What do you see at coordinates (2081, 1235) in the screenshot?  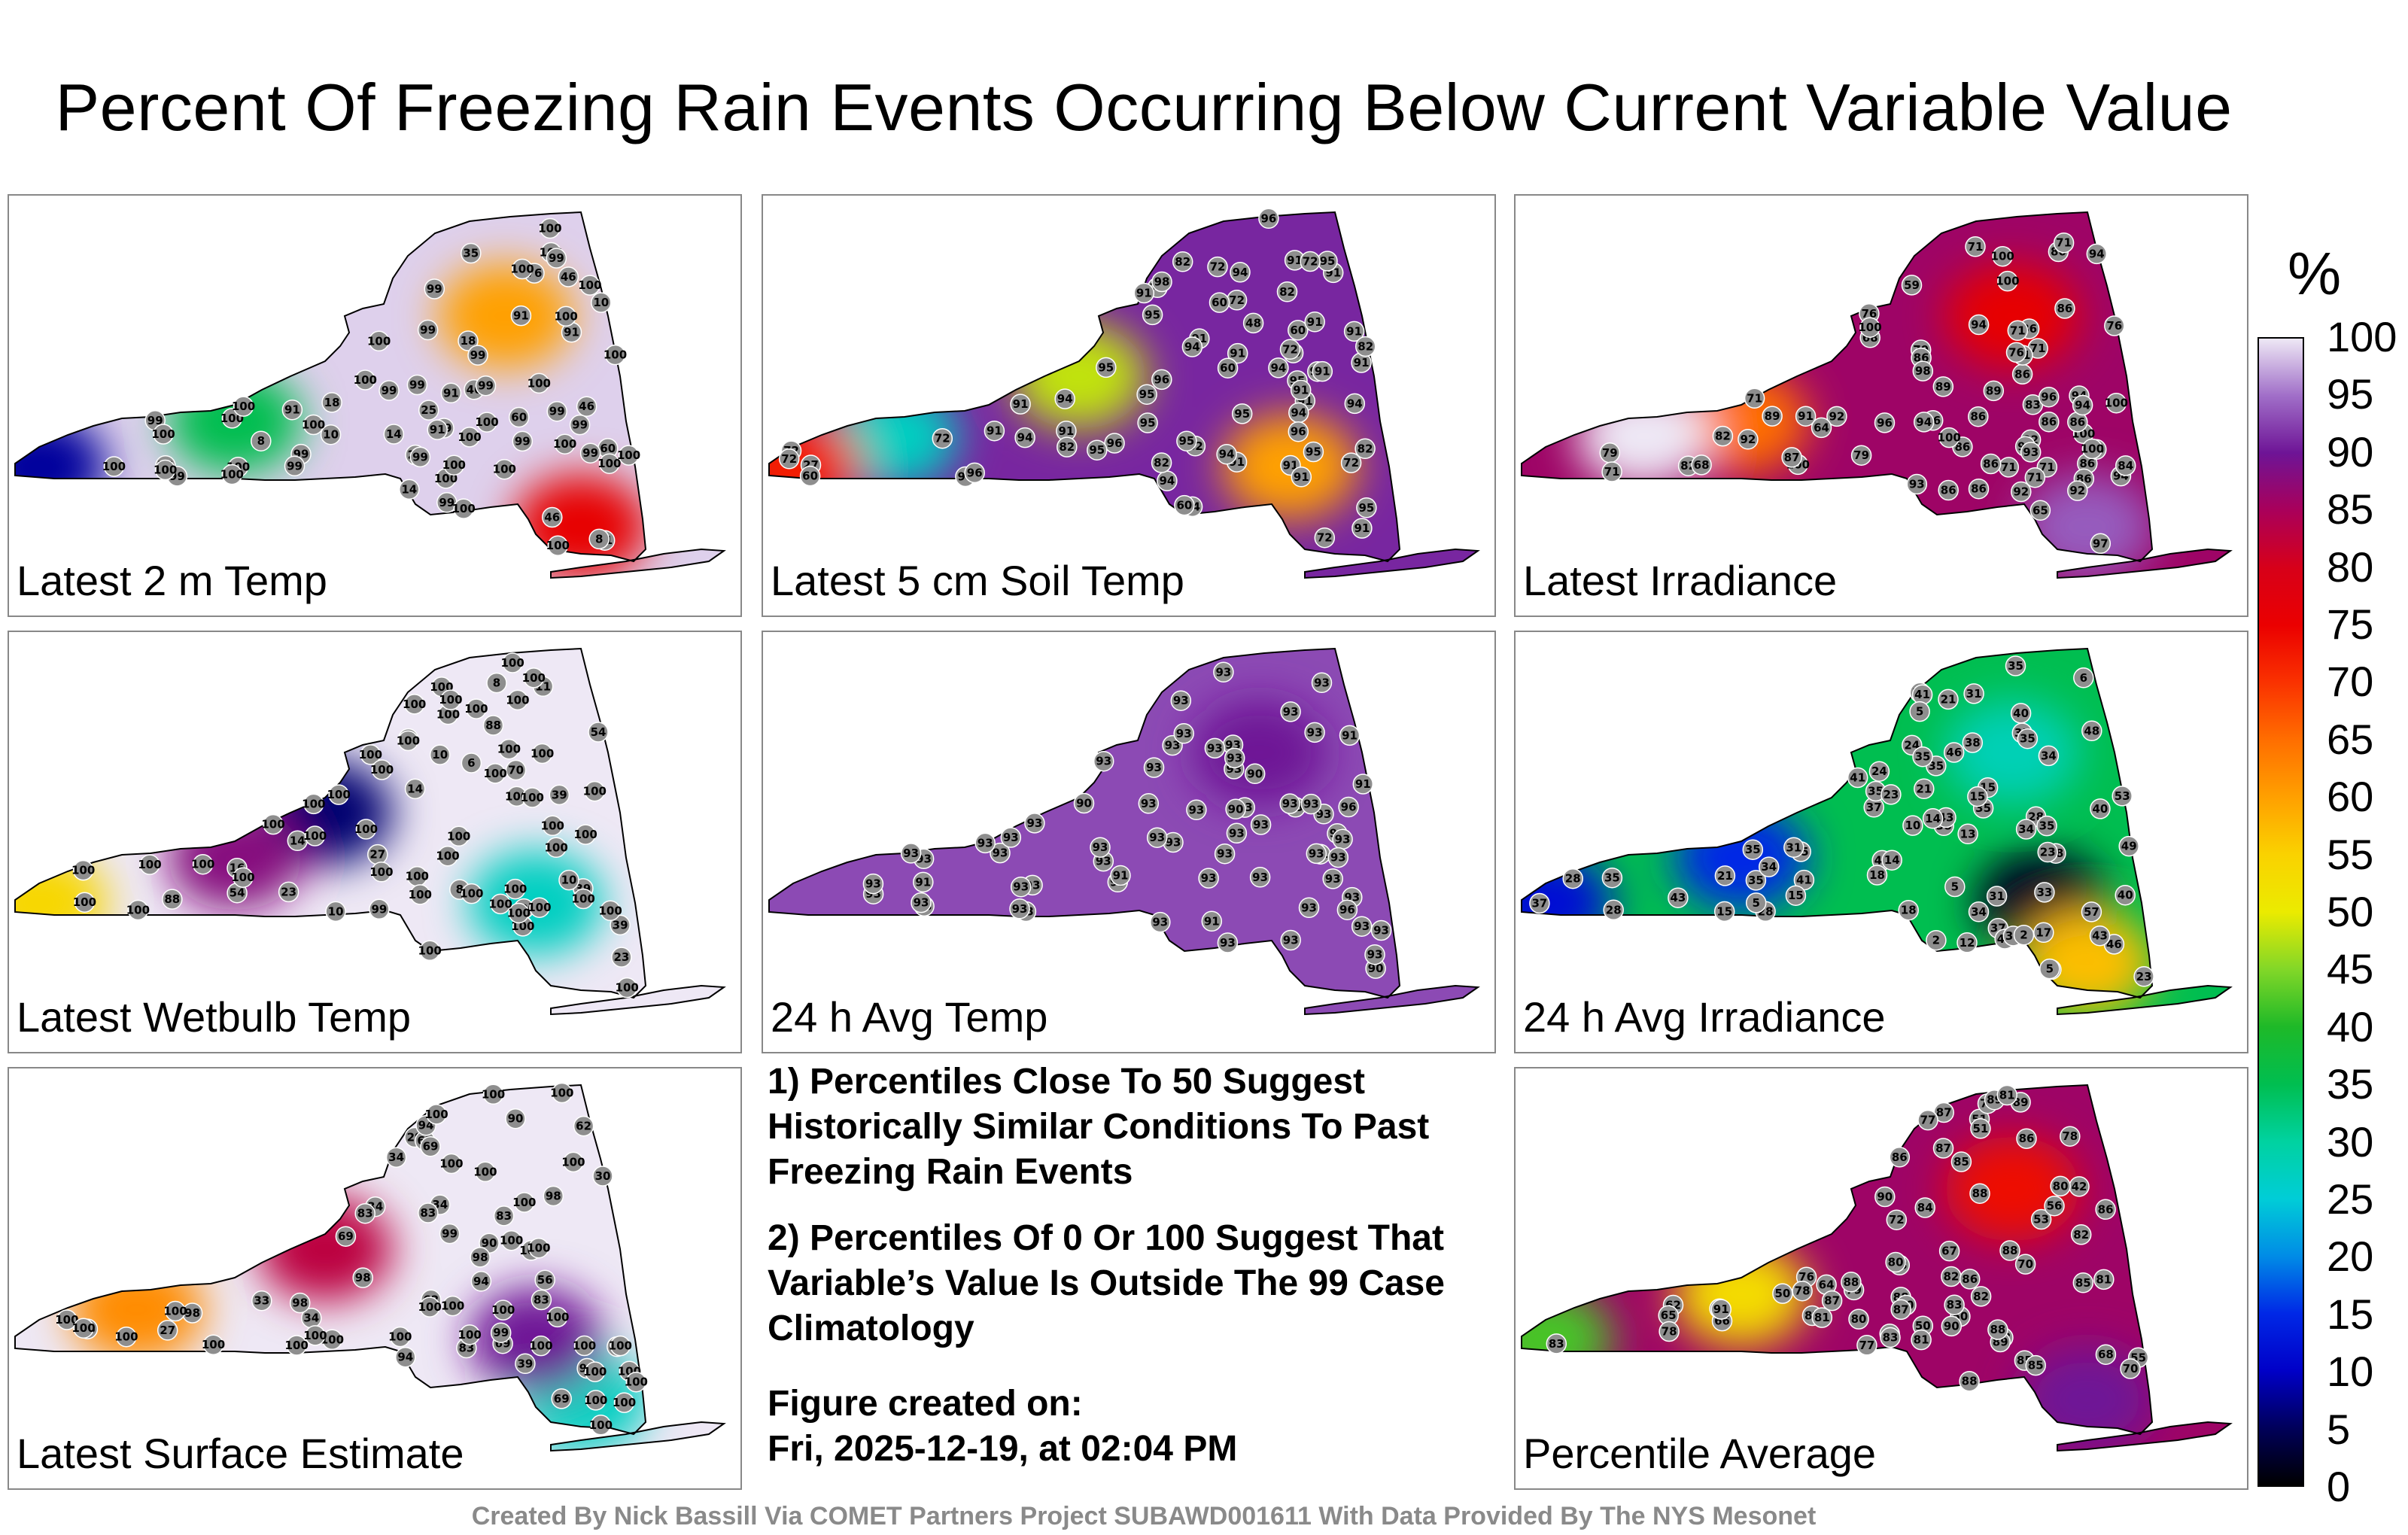 I see `station-value: 82` at bounding box center [2081, 1235].